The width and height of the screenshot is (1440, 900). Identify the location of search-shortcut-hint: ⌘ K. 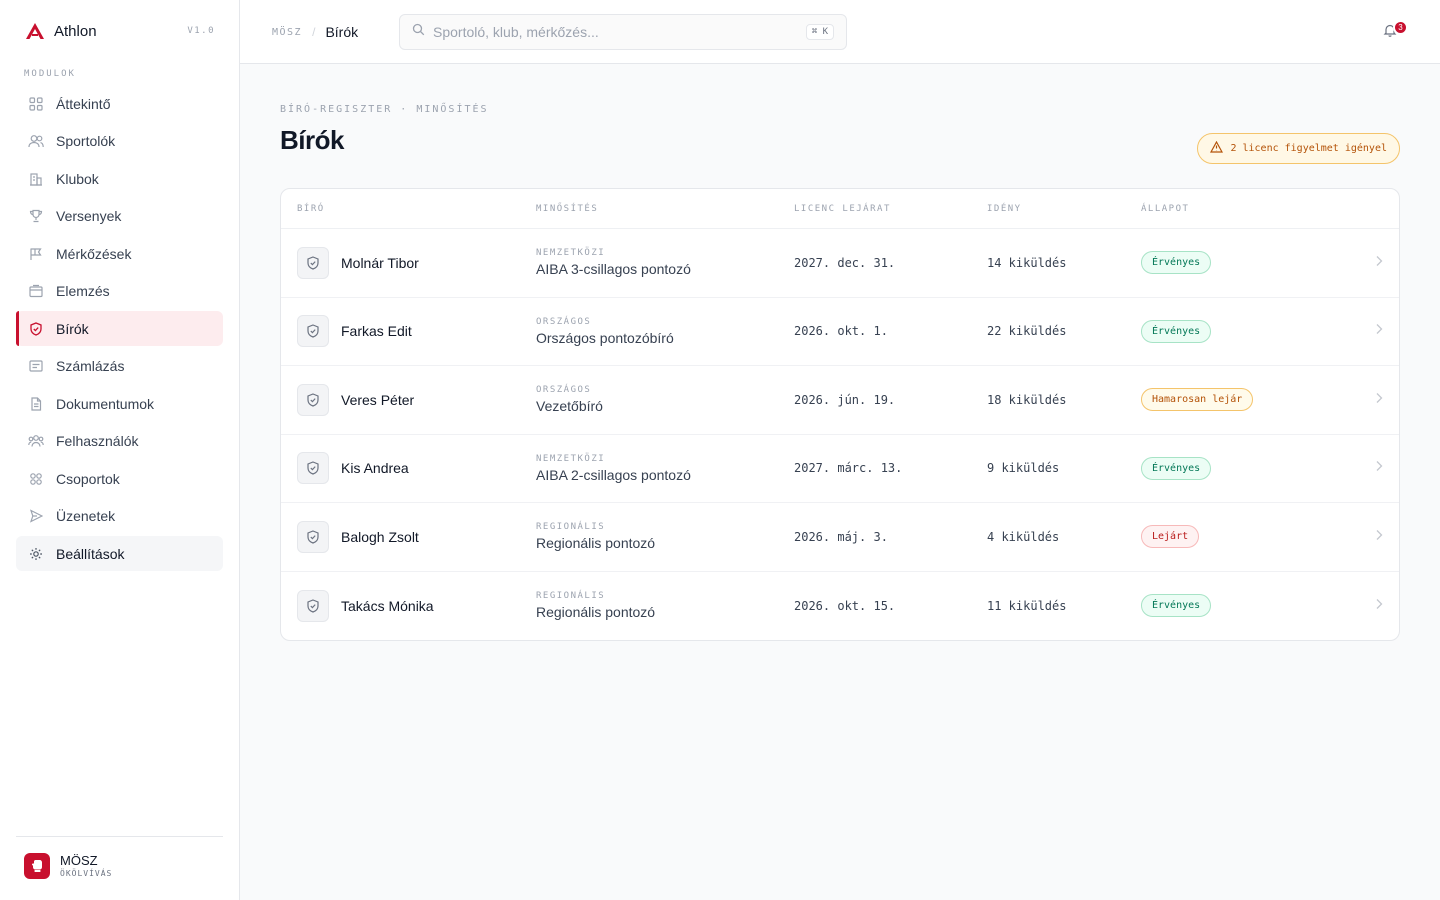
(819, 32).